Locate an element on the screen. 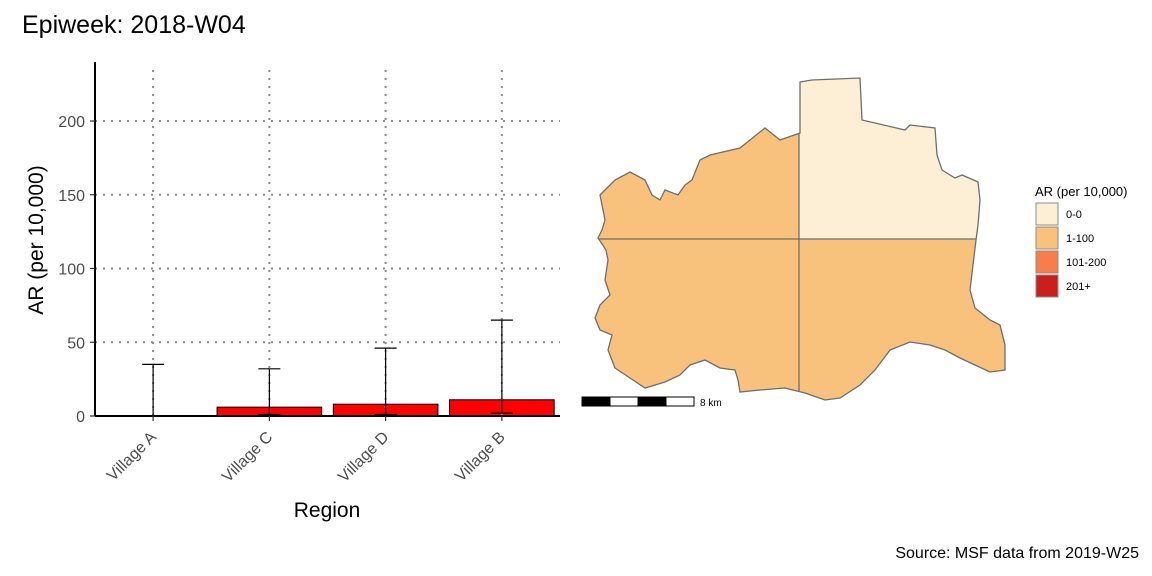  region-south-east is located at coordinates (909, 329).